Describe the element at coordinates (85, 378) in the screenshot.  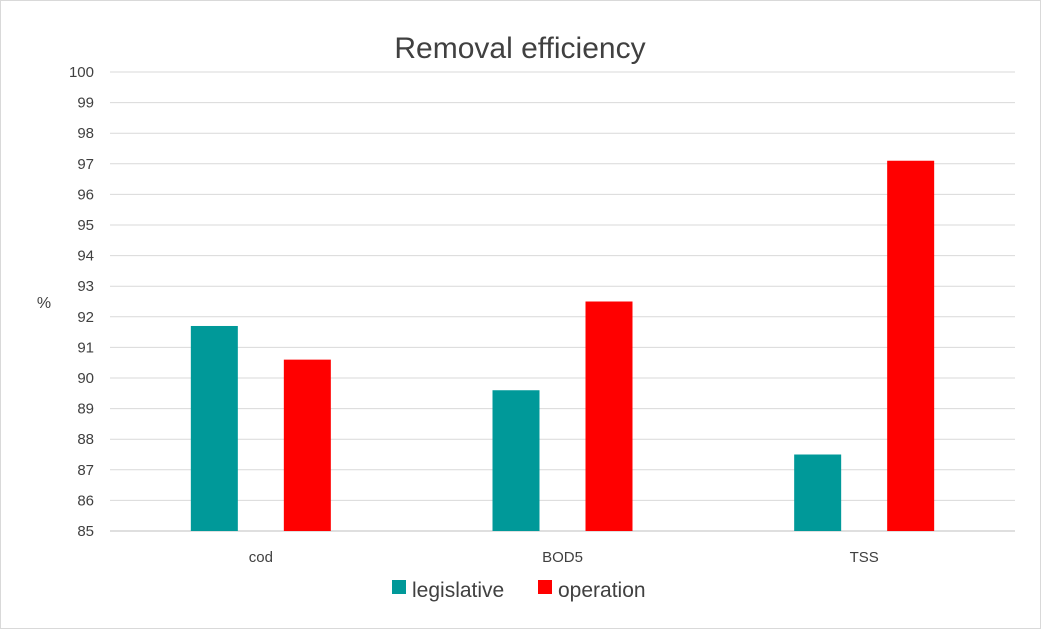
I see `y-tick-label: 90` at that location.